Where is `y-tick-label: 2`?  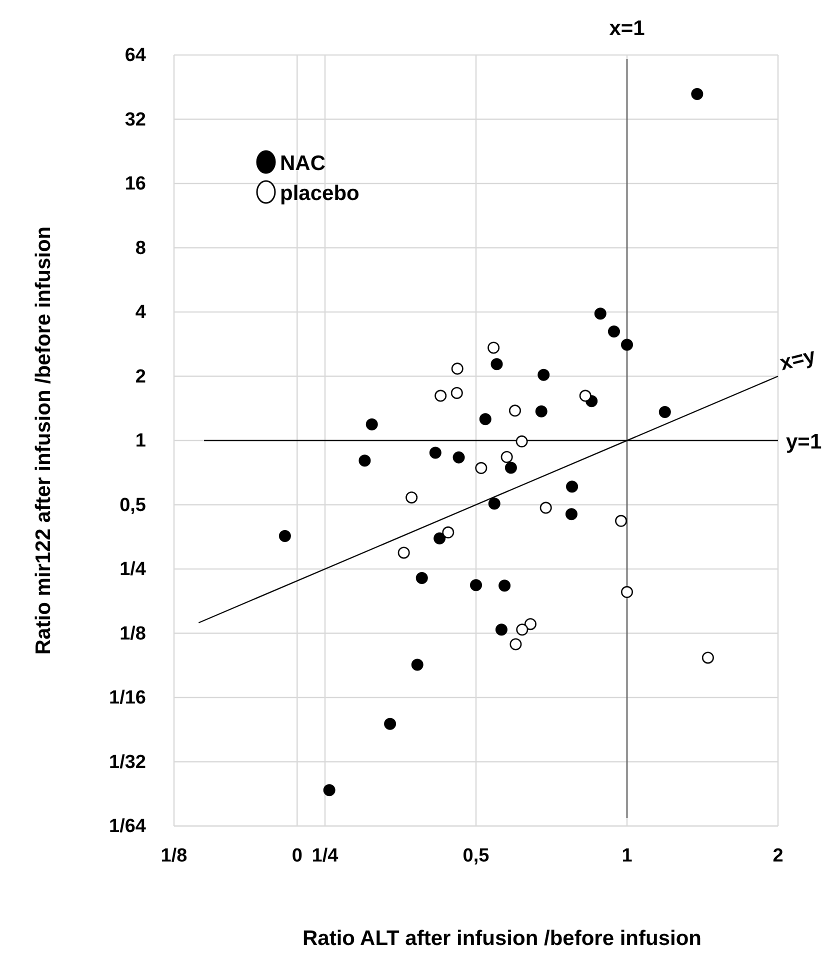 y-tick-label: 2 is located at coordinates (140, 377).